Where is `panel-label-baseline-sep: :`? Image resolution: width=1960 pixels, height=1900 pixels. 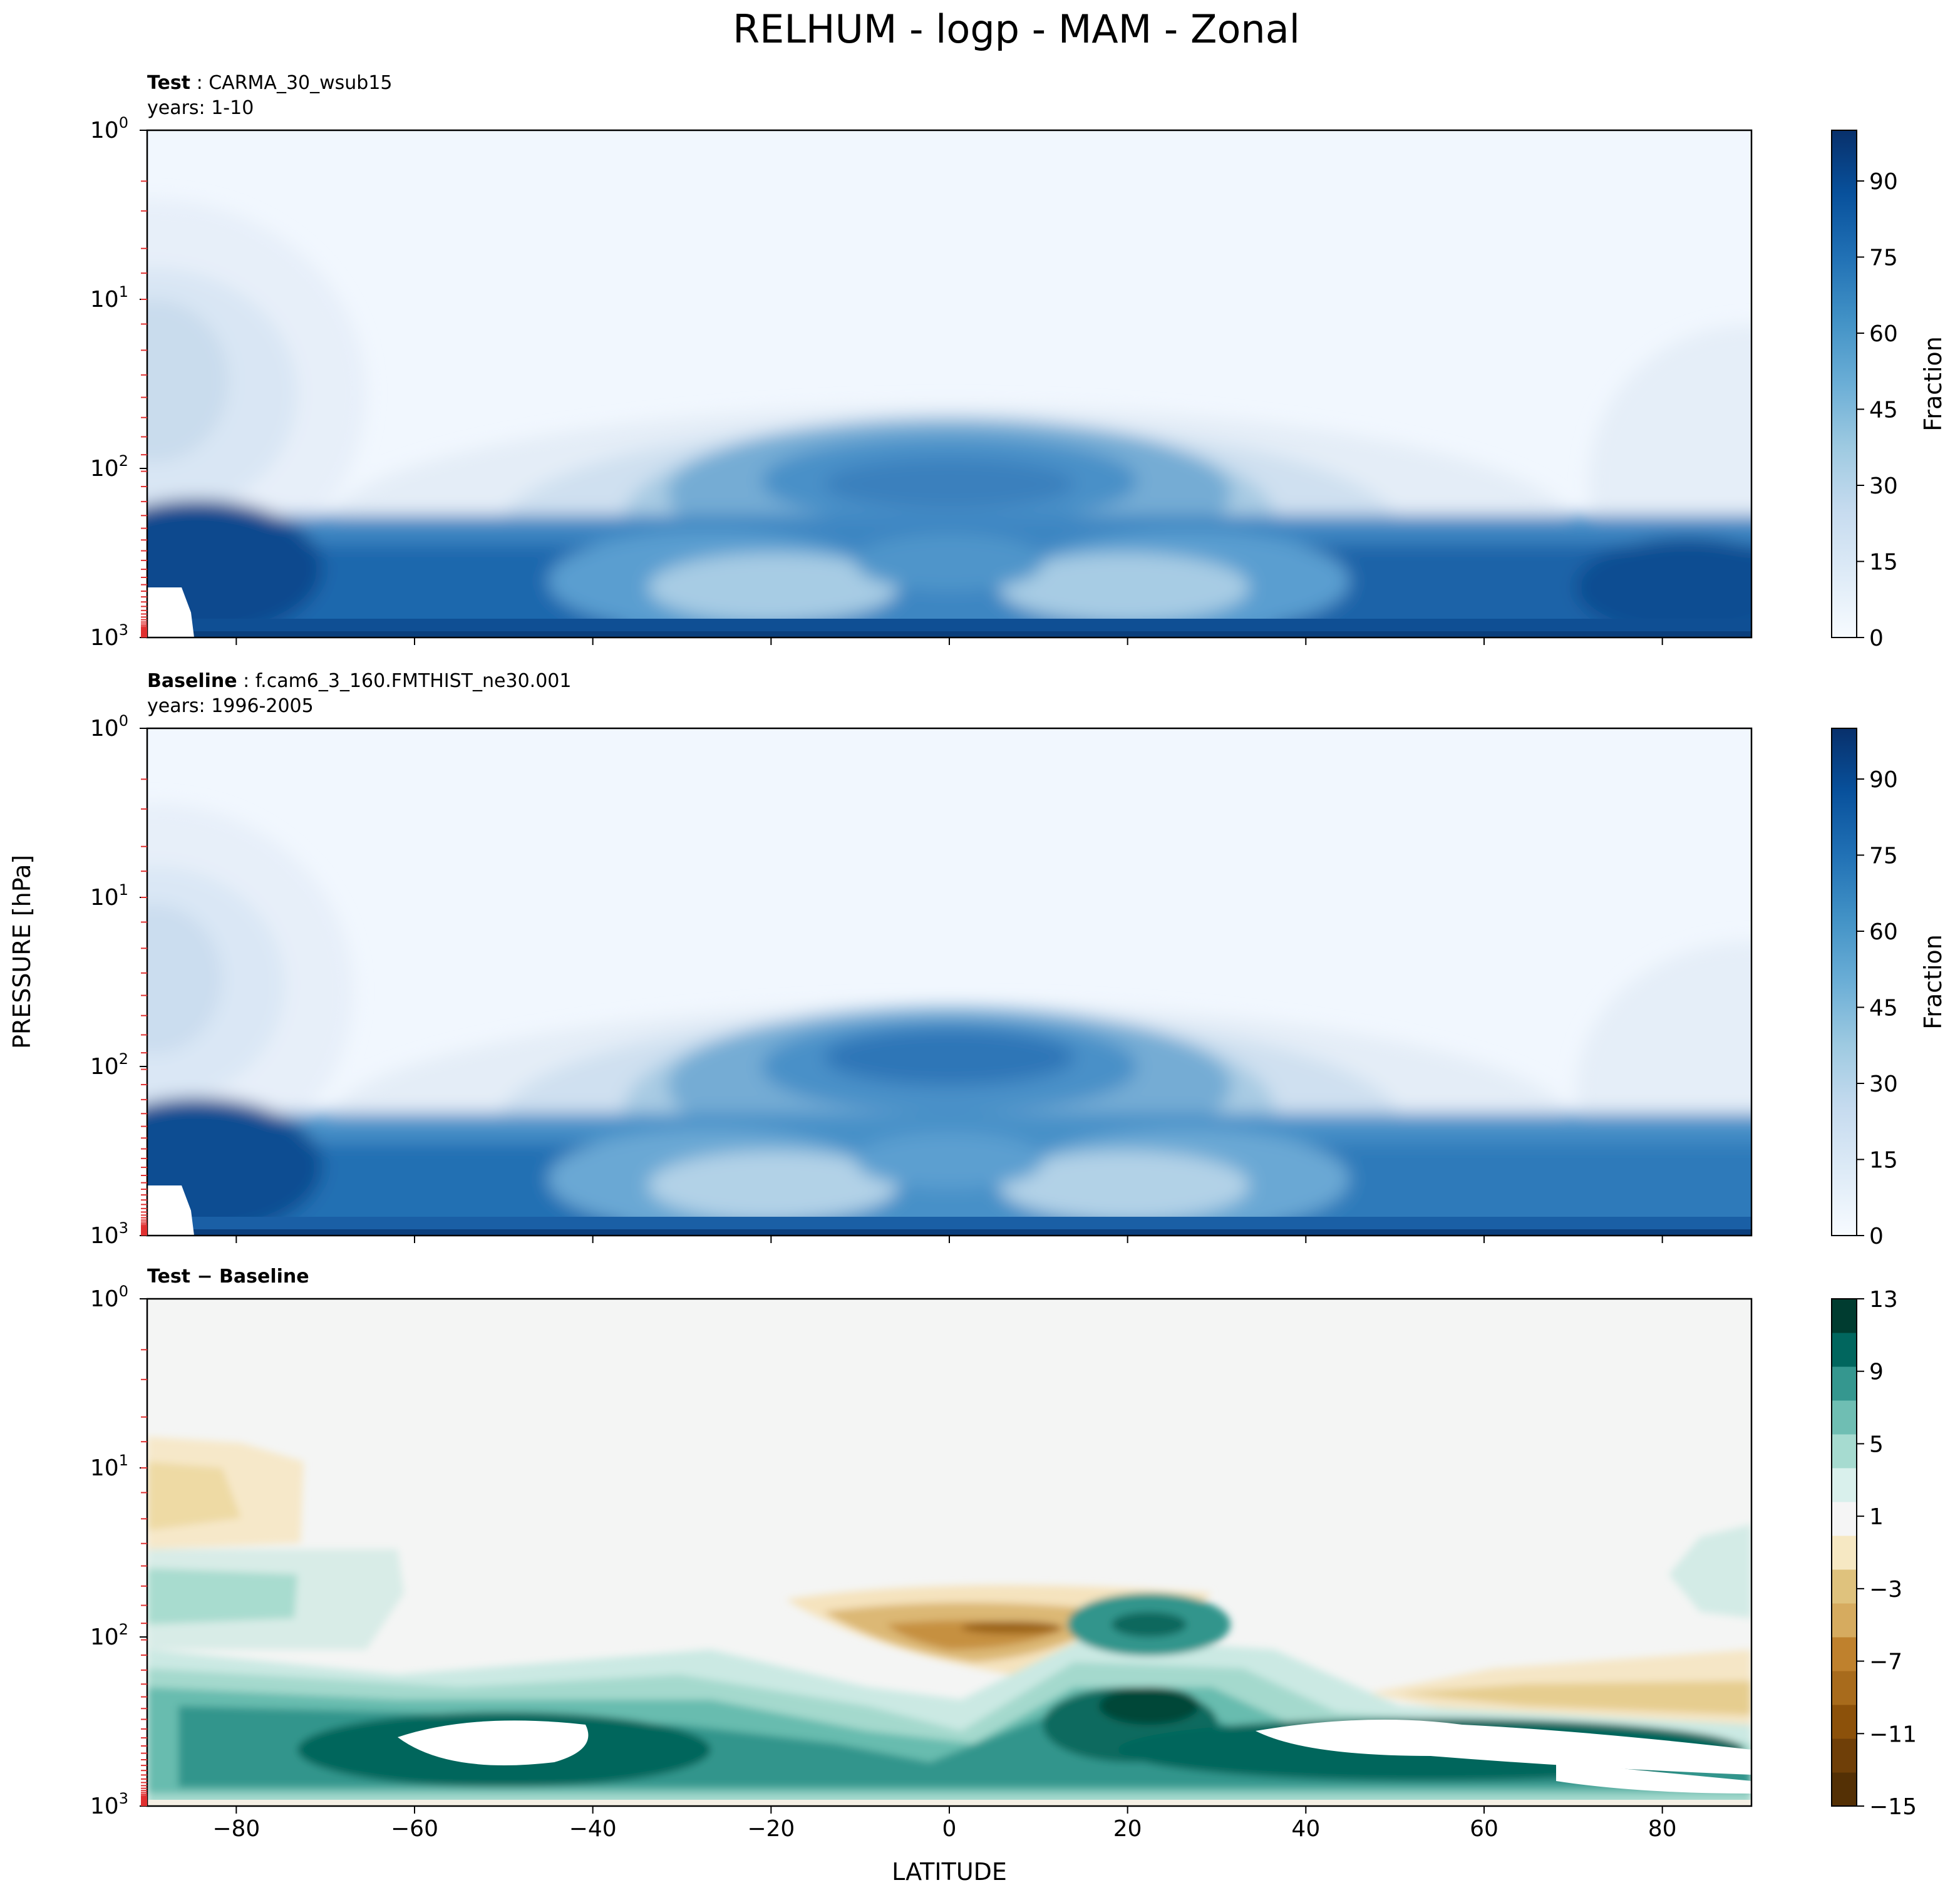
panel-label-baseline-sep: : is located at coordinates (246, 681).